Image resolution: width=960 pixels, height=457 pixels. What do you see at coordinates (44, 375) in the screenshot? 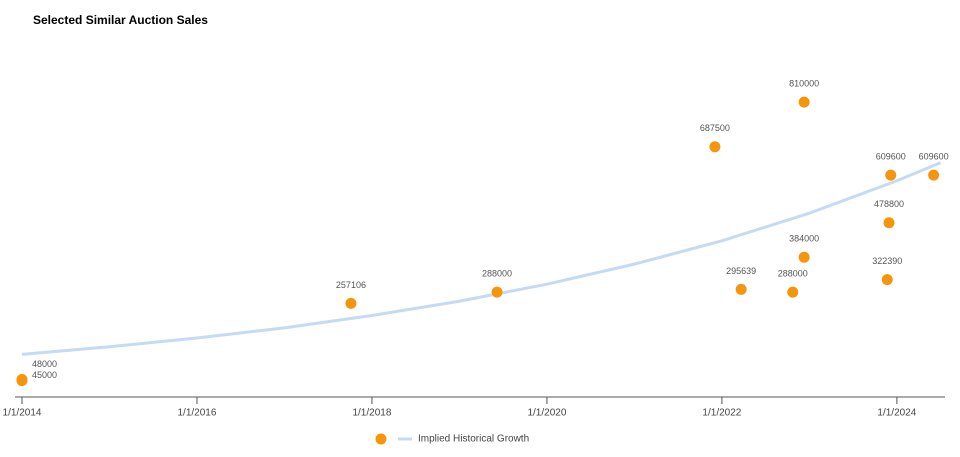
I see `data-label: 45000` at bounding box center [44, 375].